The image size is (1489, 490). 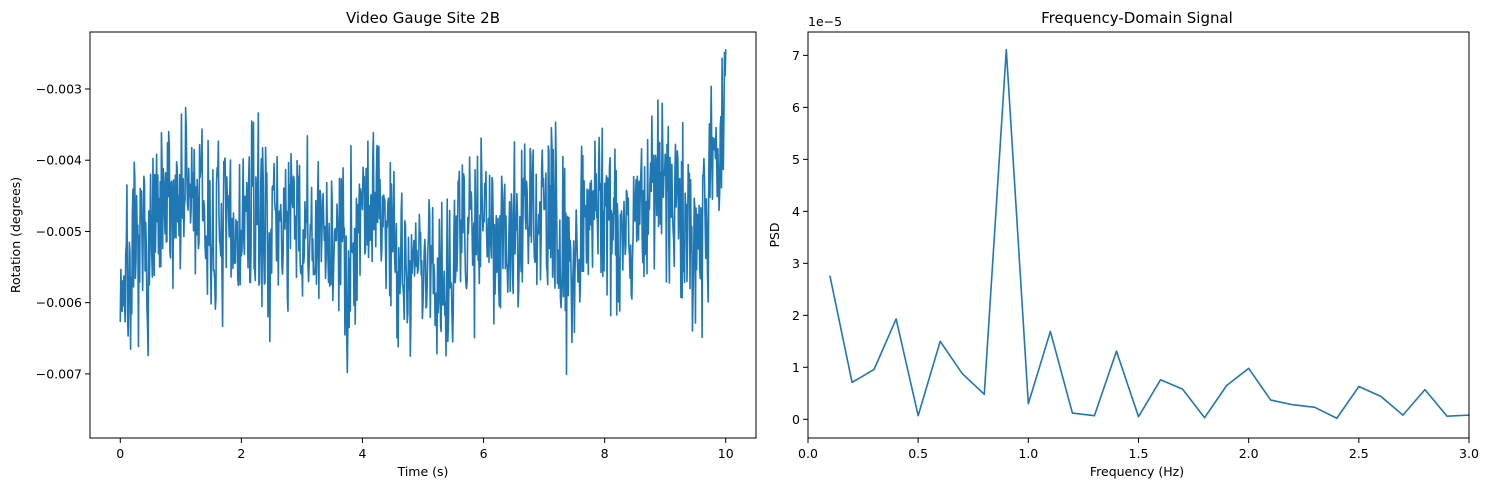 I want to click on chart-title-time-domain: Video Gauge Site 2B, so click(x=423, y=18).